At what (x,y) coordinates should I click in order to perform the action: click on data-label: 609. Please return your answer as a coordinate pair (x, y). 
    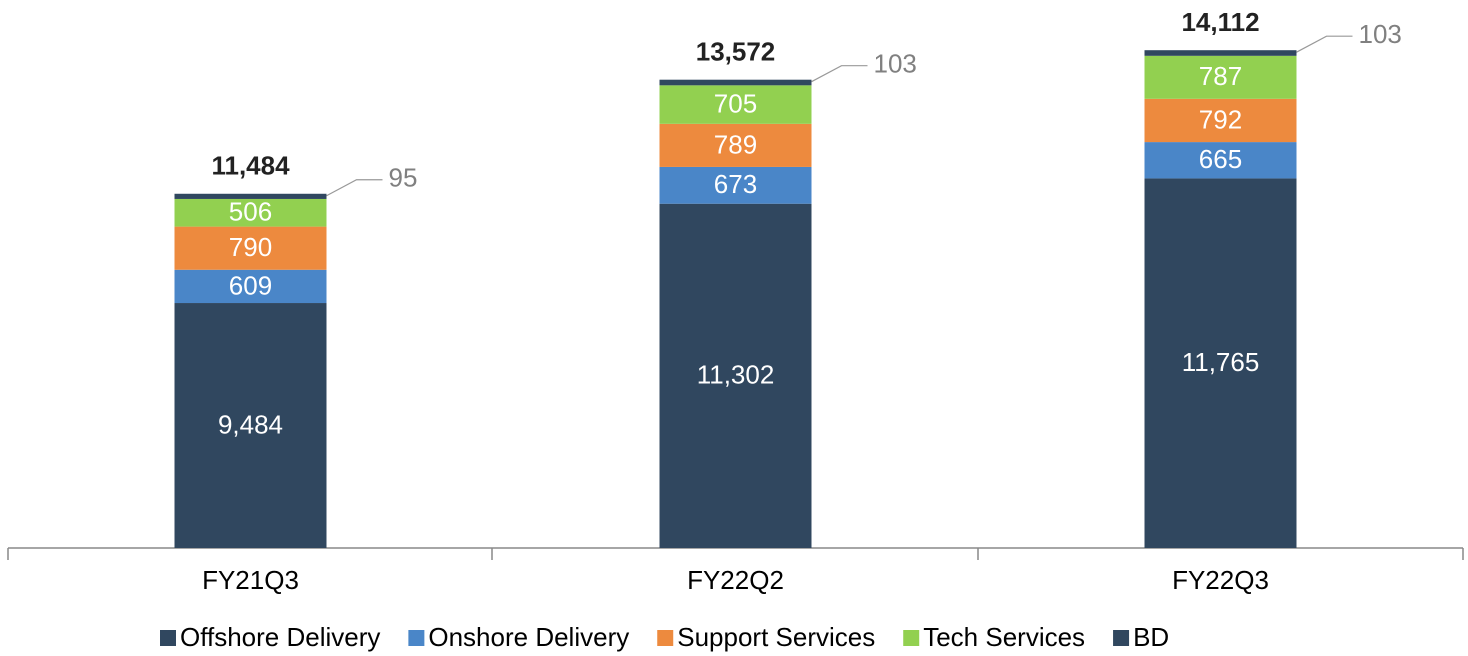
    Looking at the image, I should click on (250, 285).